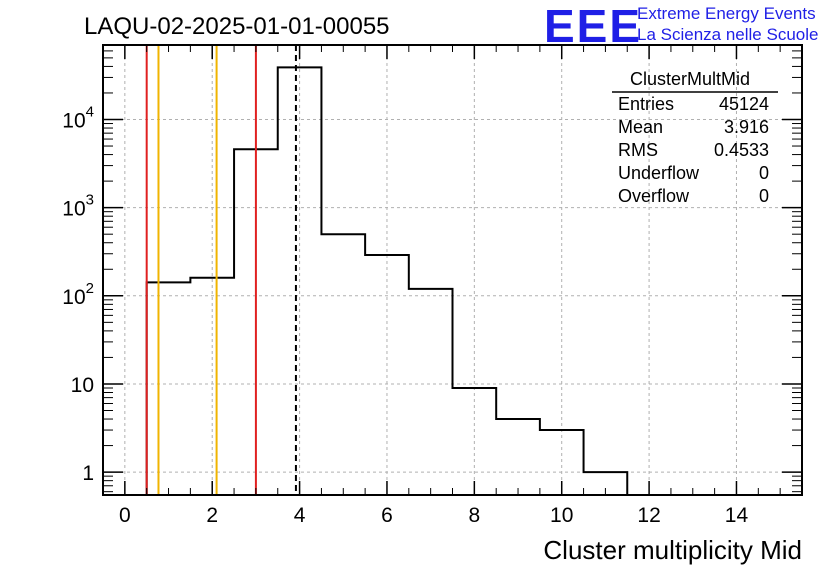  I want to click on stats-row-label: Overflow, so click(654, 196).